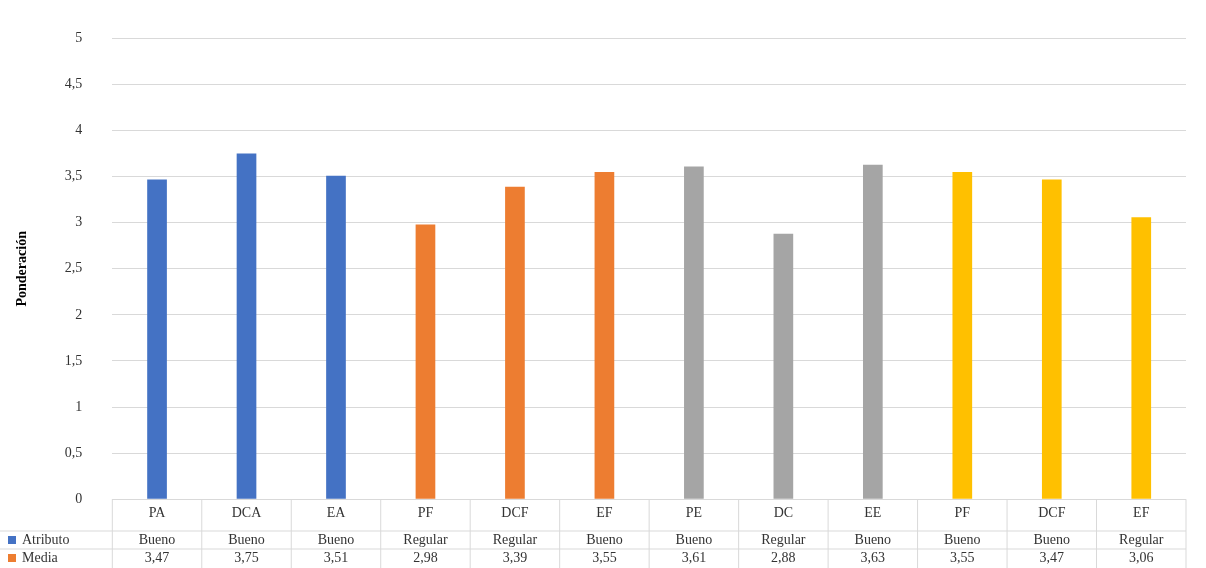  What do you see at coordinates (46, 539) in the screenshot?
I see `text: Atributo` at bounding box center [46, 539].